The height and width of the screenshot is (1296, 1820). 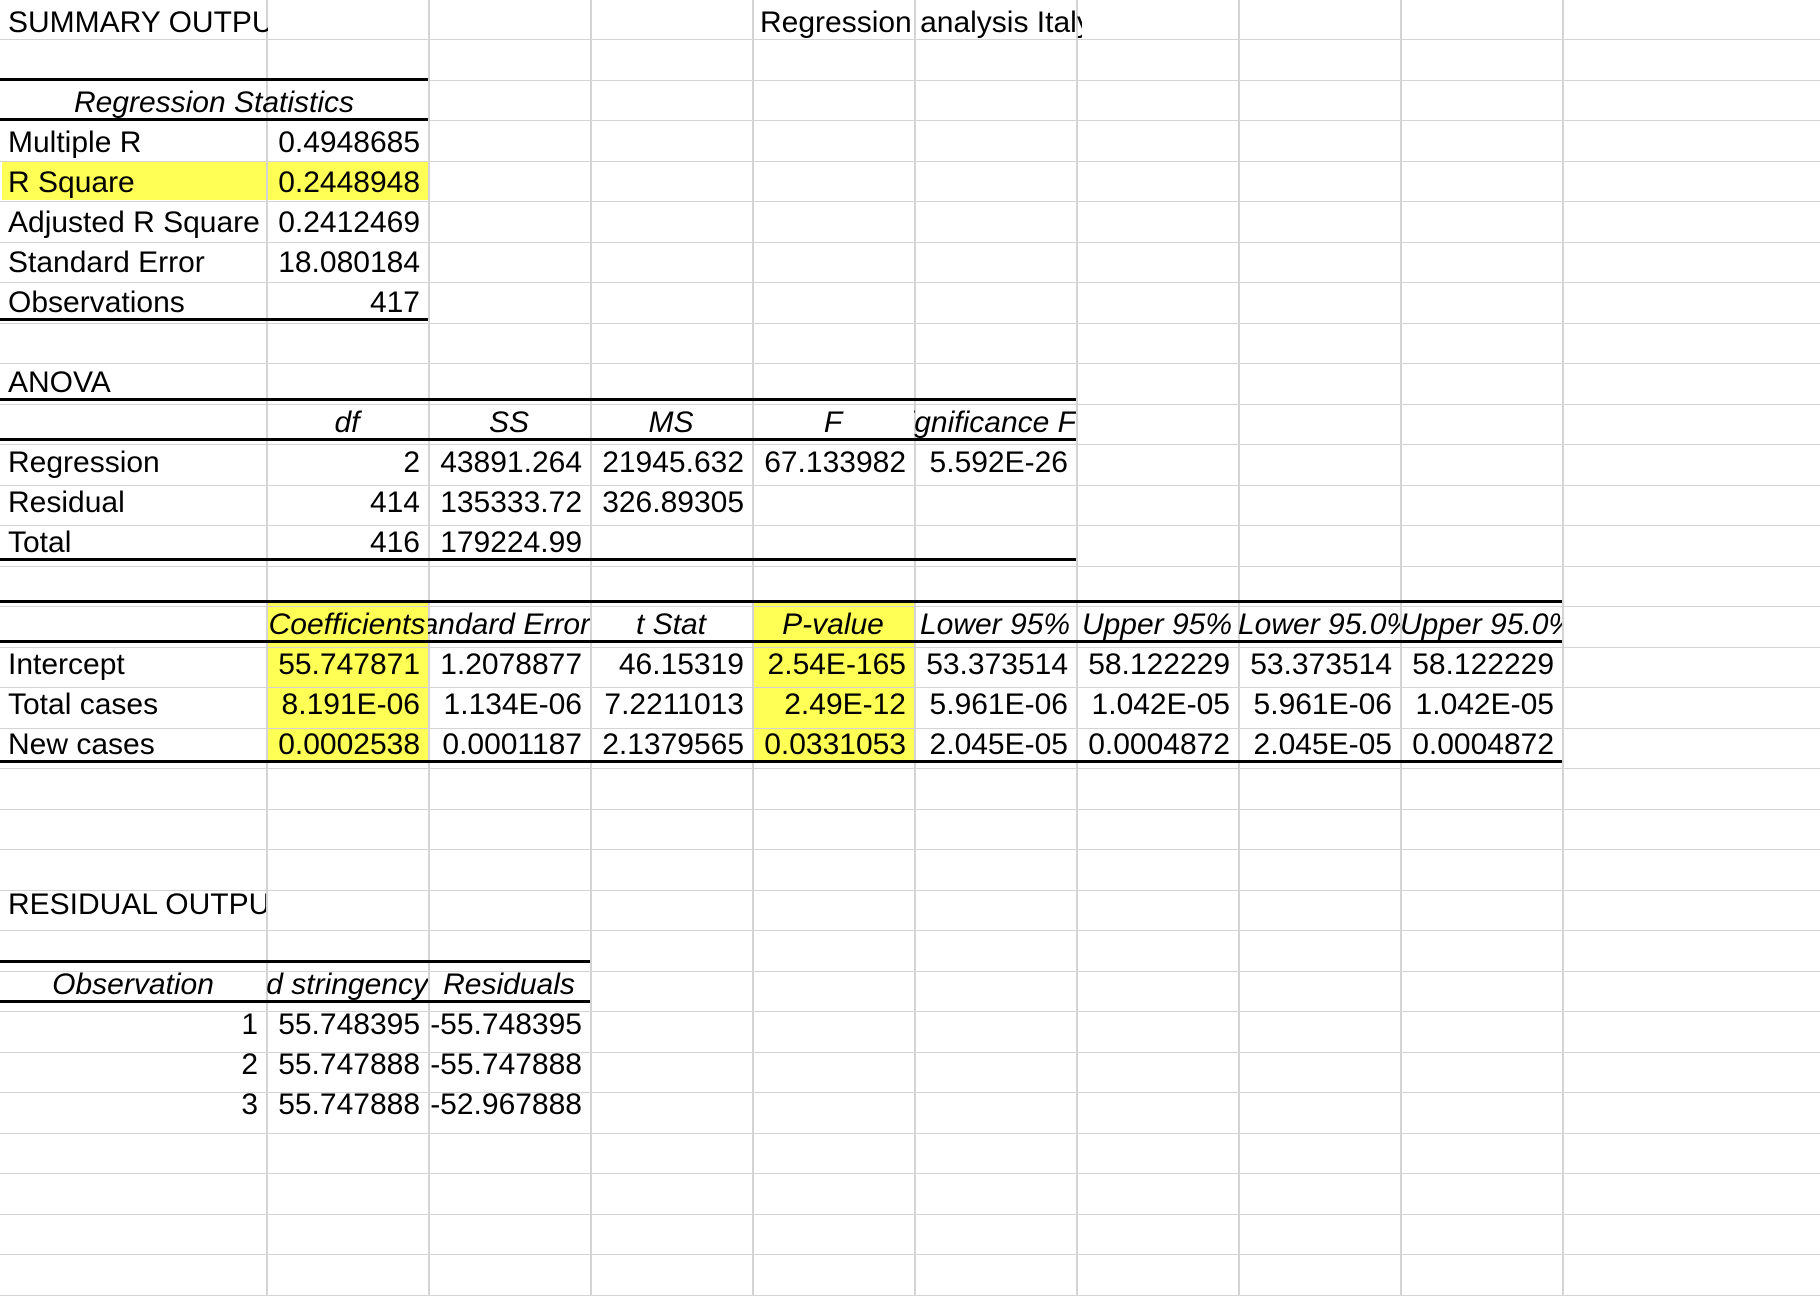 What do you see at coordinates (349, 664) in the screenshot?
I see `coef-value: 55.747871` at bounding box center [349, 664].